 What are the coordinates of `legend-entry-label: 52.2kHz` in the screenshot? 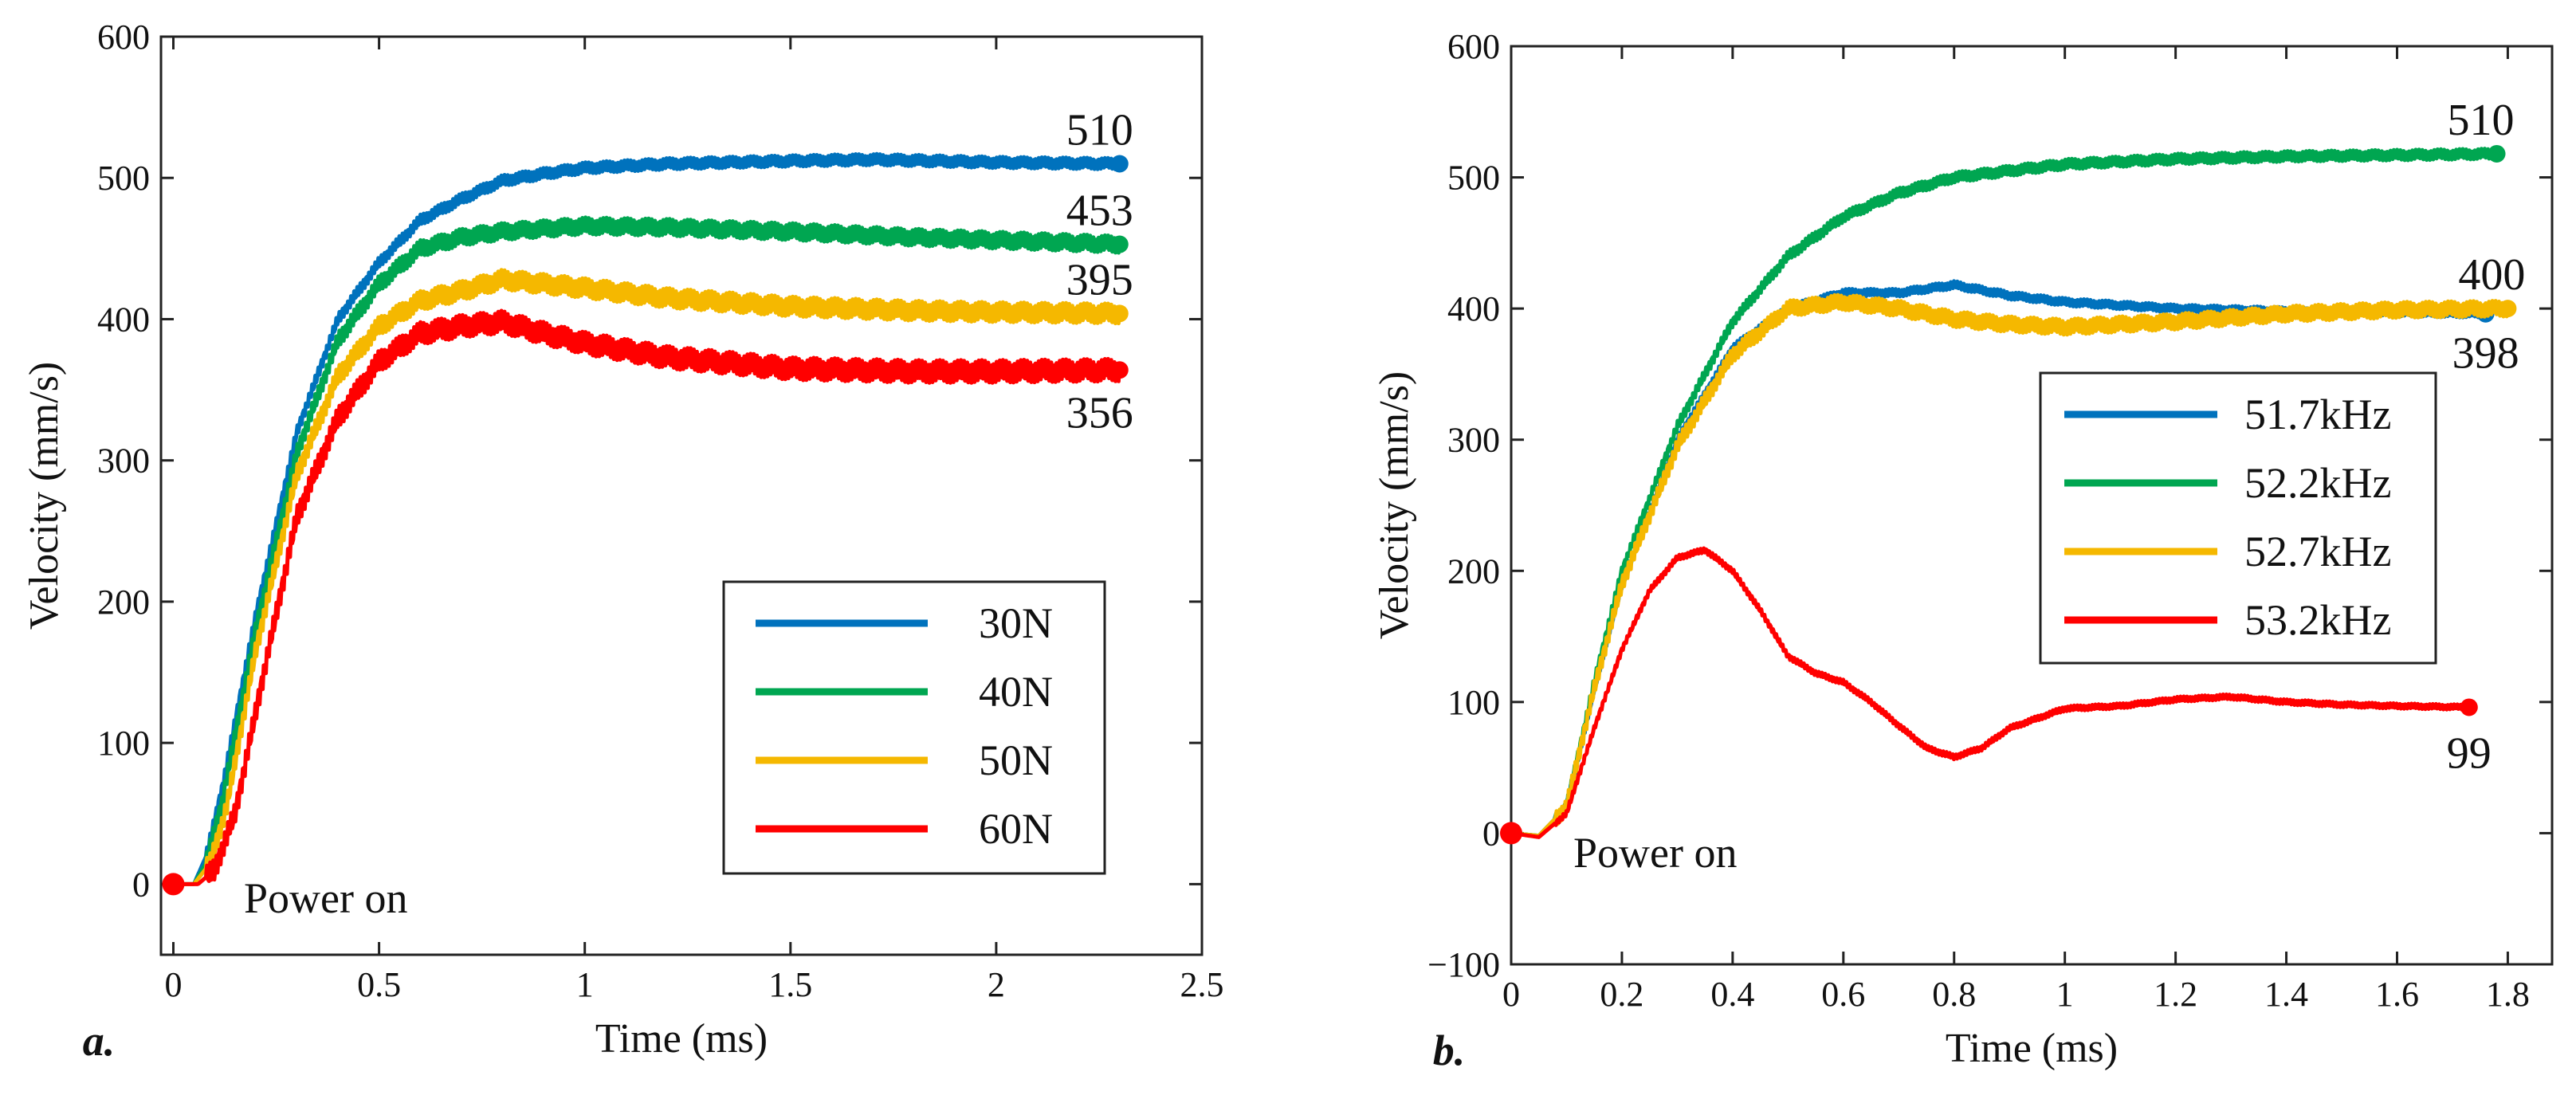 It's located at (2317, 483).